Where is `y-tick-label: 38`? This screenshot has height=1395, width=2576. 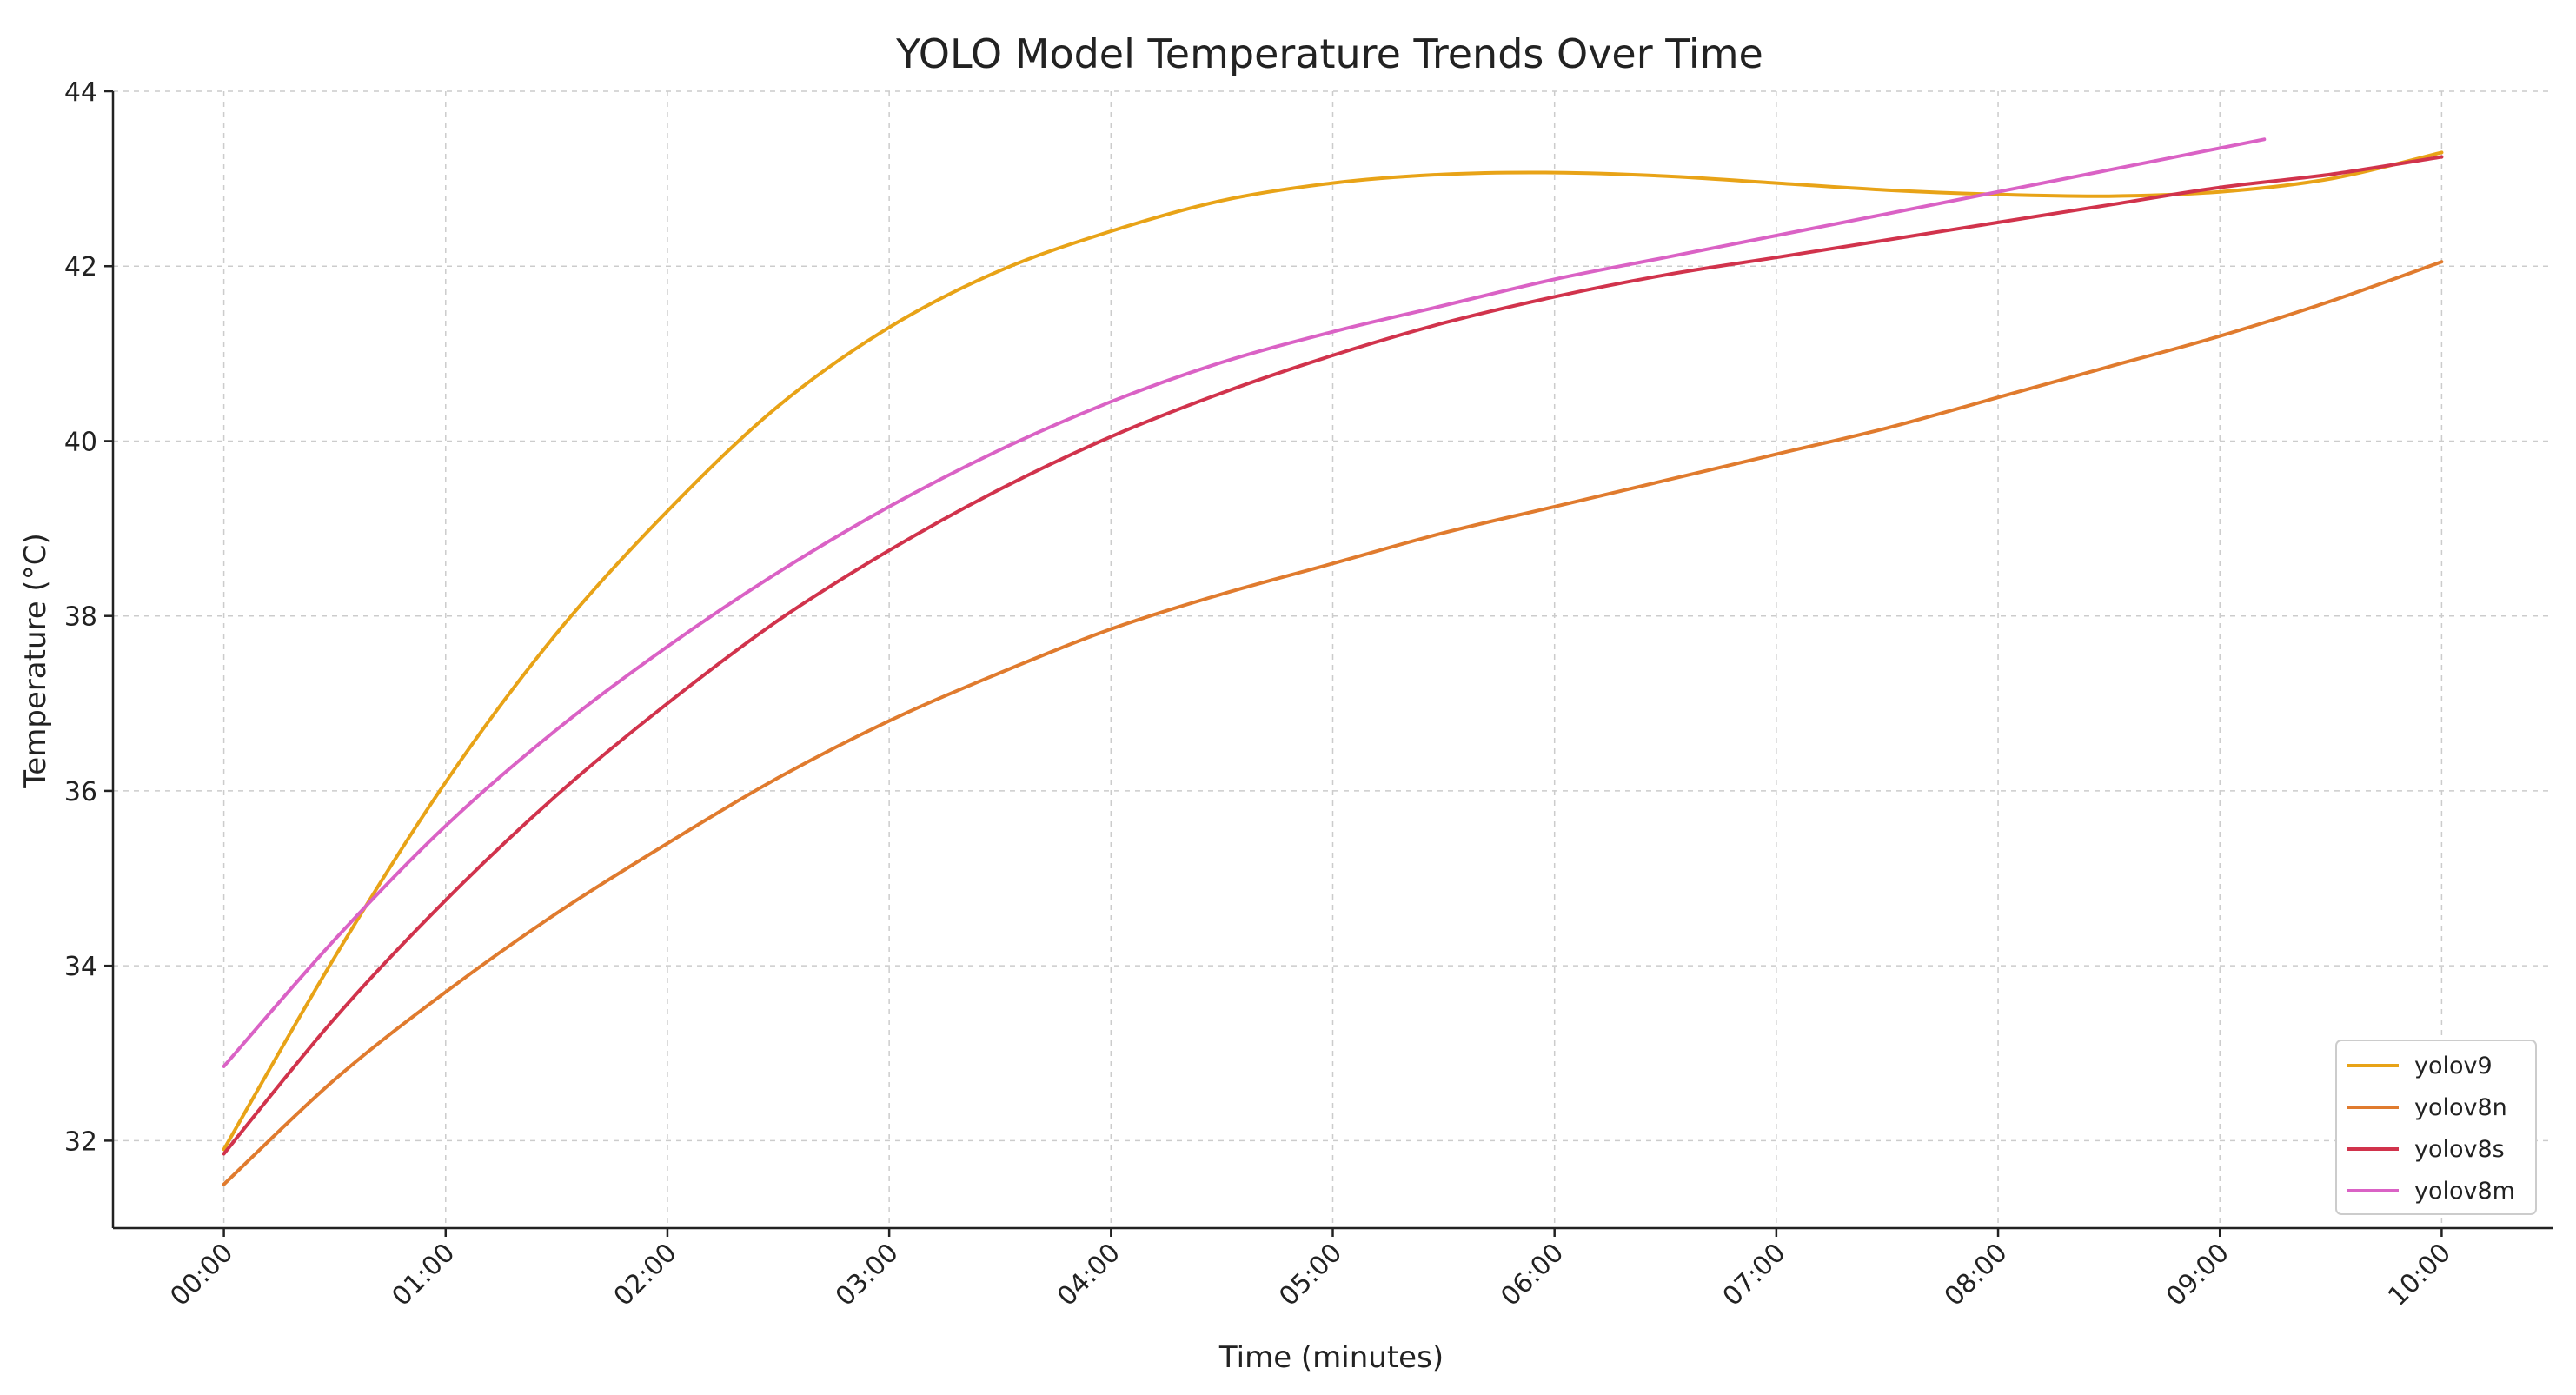
y-tick-label: 38 is located at coordinates (80, 617).